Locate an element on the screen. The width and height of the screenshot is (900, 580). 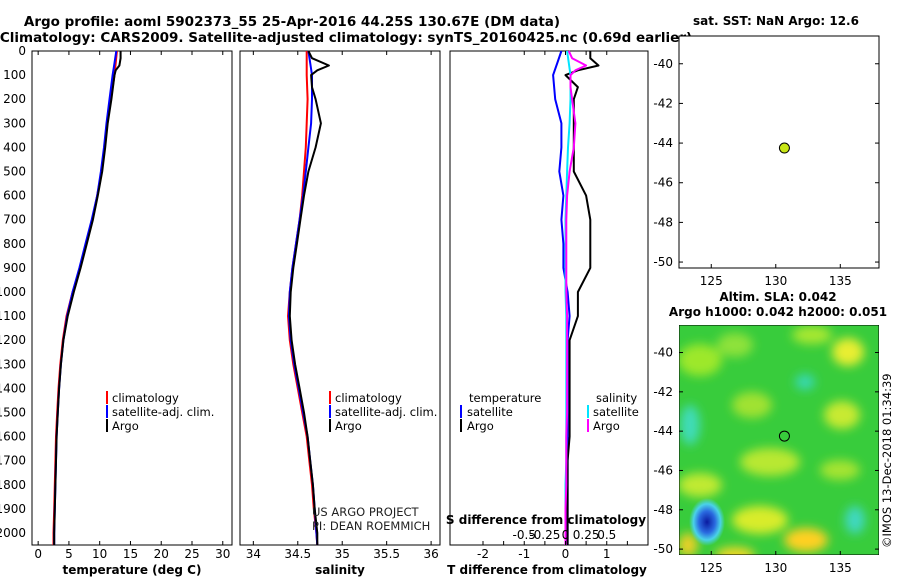
map-x-tick-label: 135 is located at coordinates (840, 281).